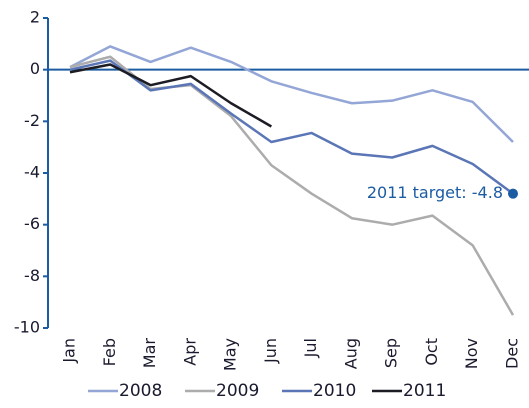 Image resolution: width=529 pixels, height=408 pixels. I want to click on annotation-dot, so click(513, 193).